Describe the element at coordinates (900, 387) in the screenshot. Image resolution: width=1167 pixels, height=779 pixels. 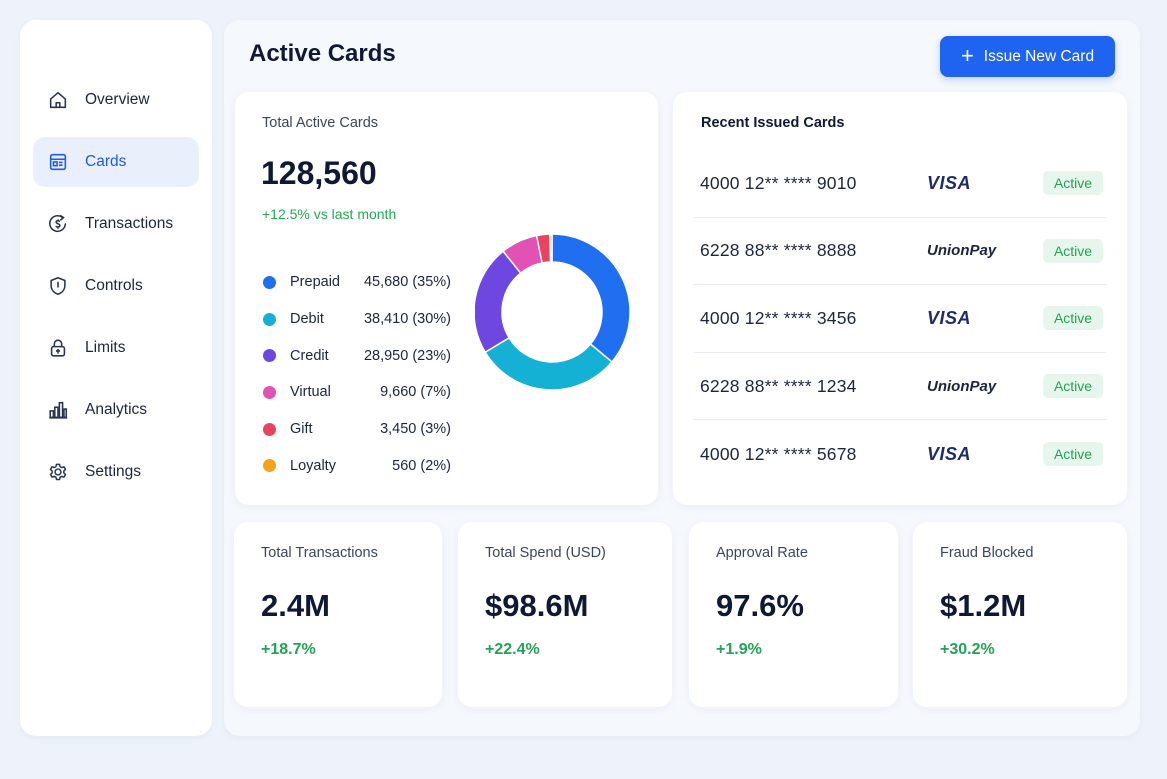
I see `list-item: 6228 88** **** 1234 UnionPay Active` at that location.